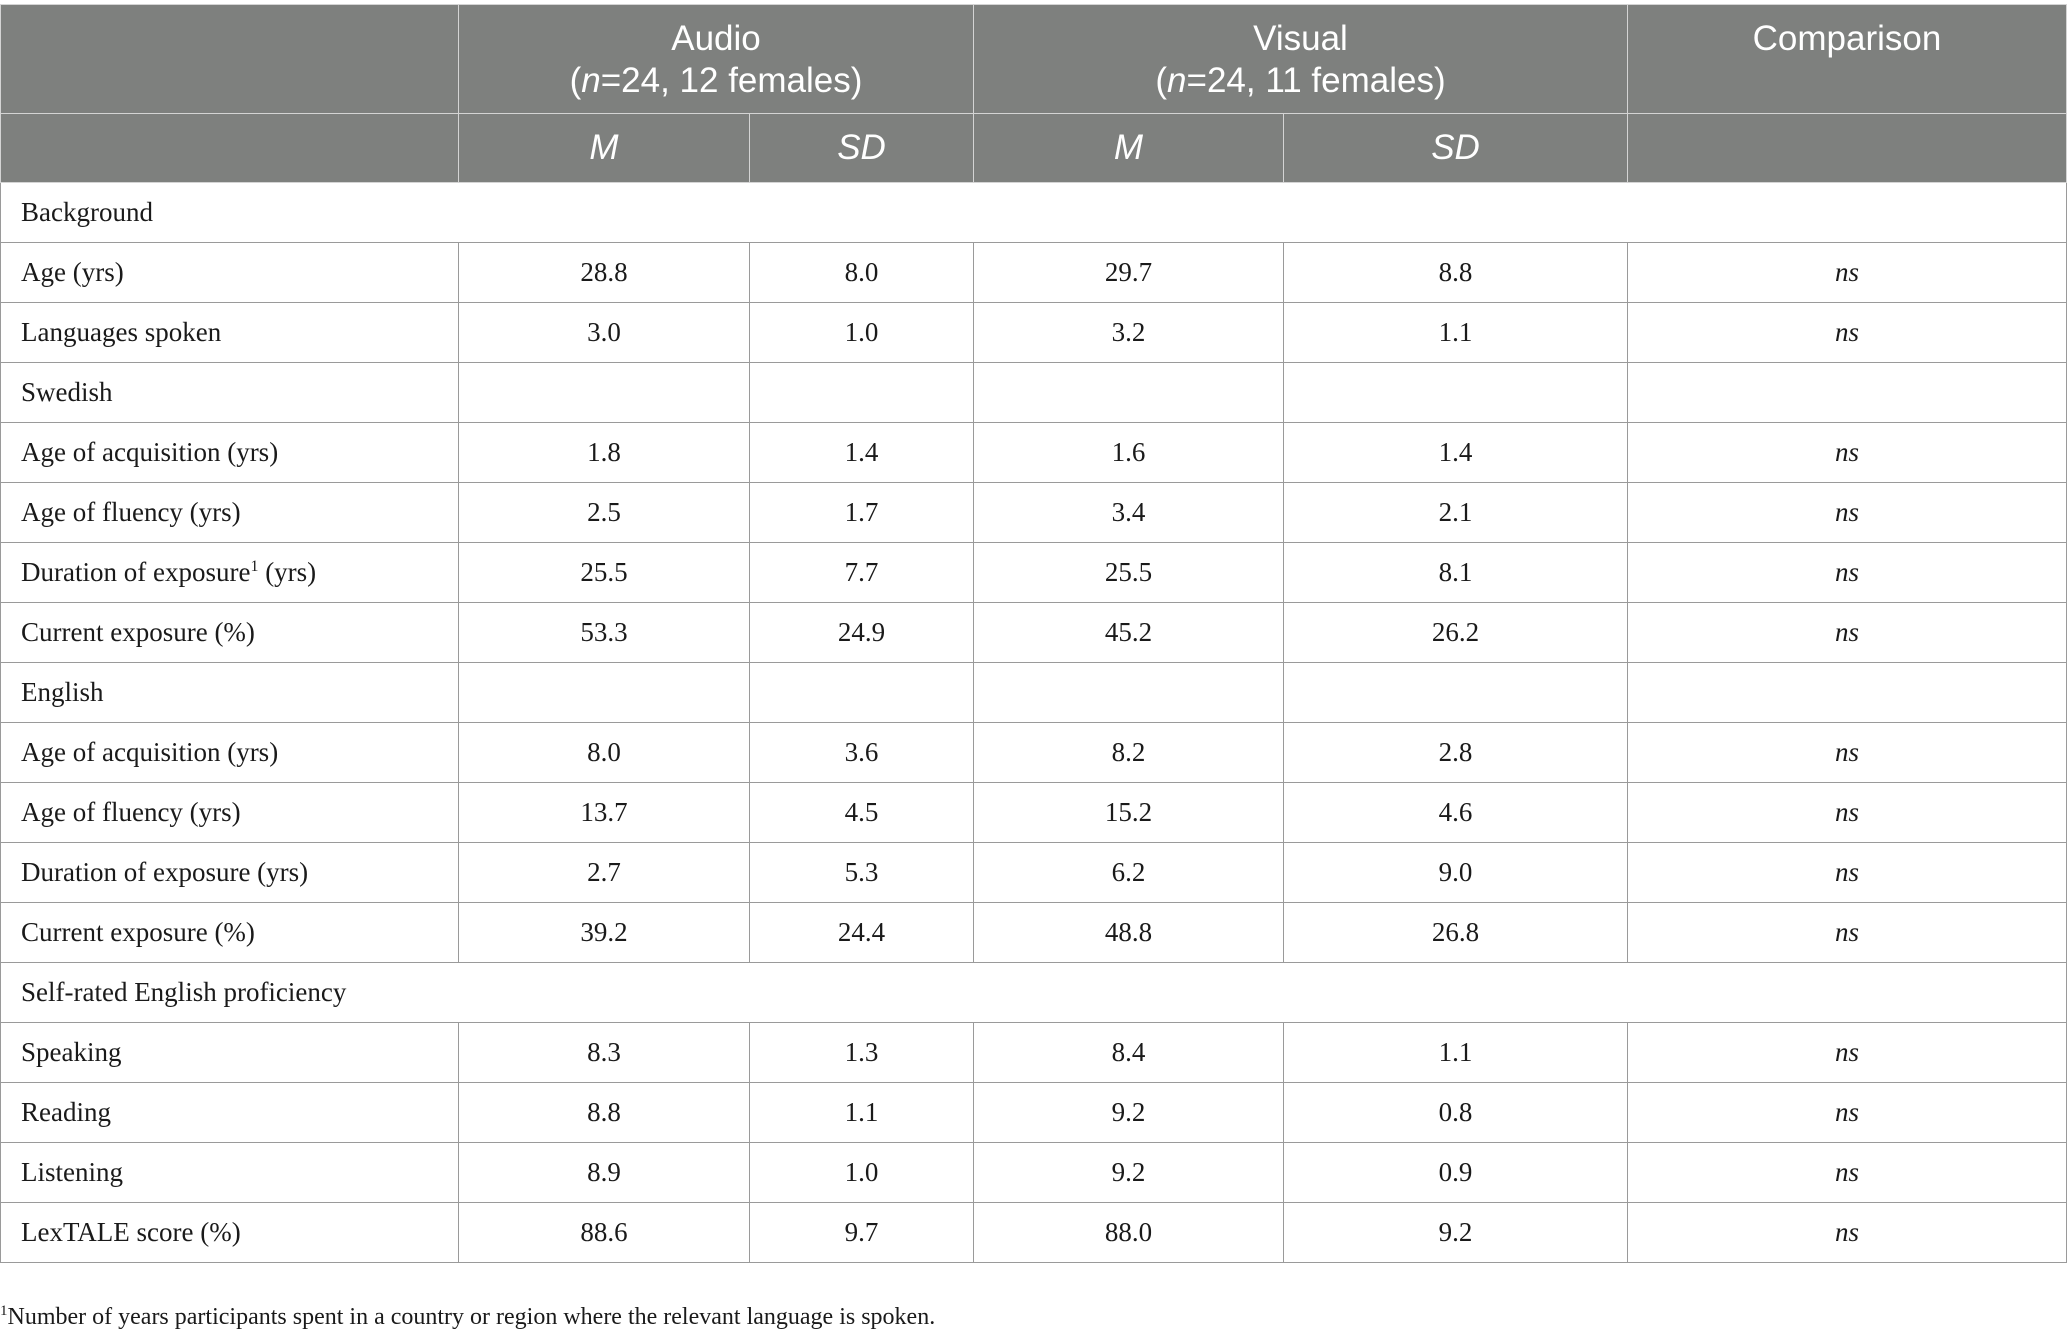  I want to click on visual-sd-cell: 8.8, so click(1455, 272).